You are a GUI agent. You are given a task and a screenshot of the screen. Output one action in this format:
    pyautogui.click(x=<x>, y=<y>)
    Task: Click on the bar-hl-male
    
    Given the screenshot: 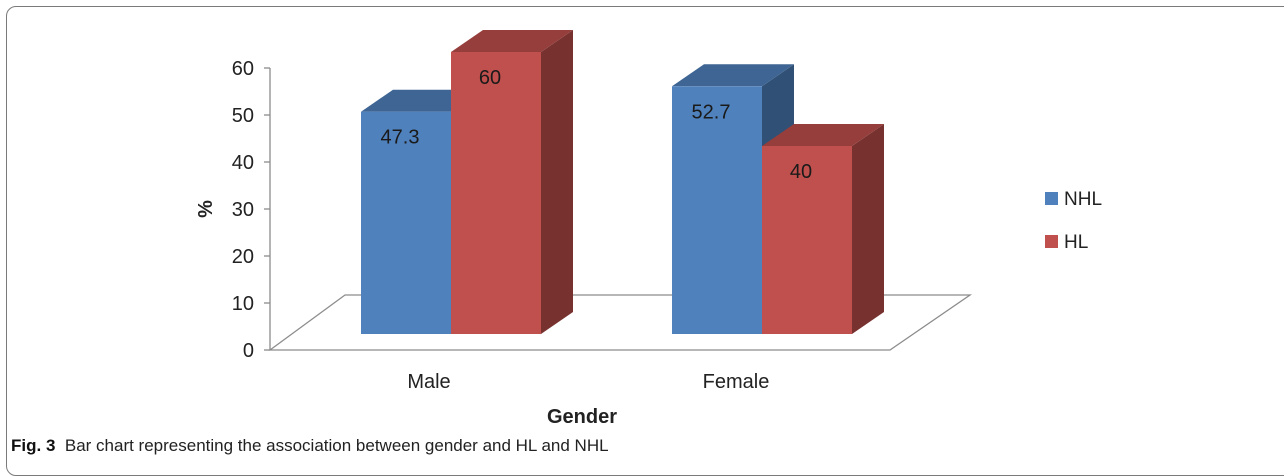 What is the action you would take?
    pyautogui.click(x=512, y=182)
    